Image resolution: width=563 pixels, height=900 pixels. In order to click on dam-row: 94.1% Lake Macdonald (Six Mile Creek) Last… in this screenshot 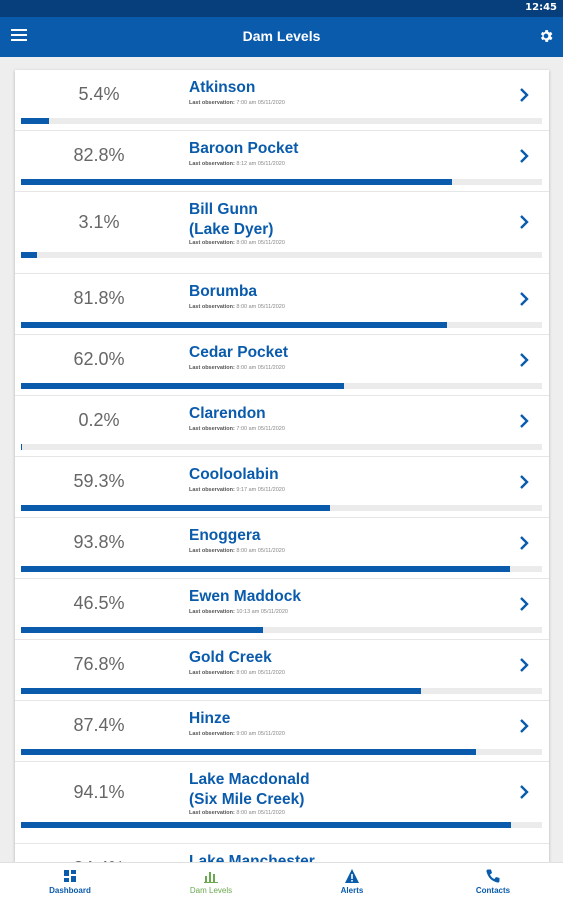, I will do `click(282, 803)`.